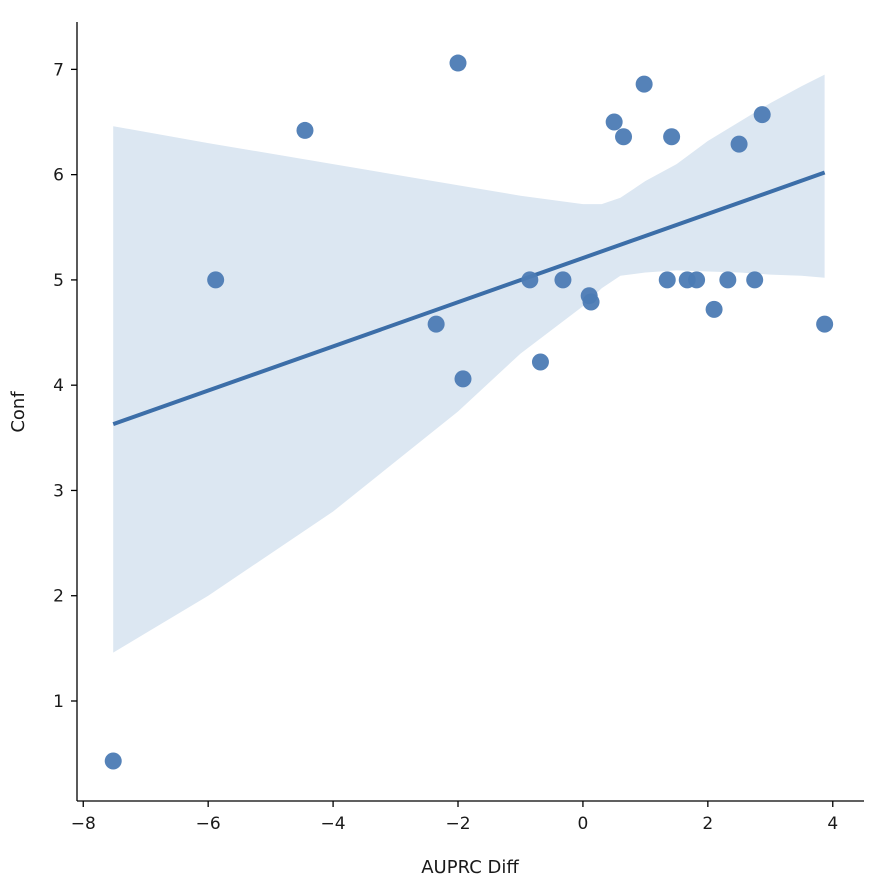 This screenshot has width=876, height=884. Describe the element at coordinates (470, 867) in the screenshot. I see `x-axis-label: AUPRC Diff` at that location.